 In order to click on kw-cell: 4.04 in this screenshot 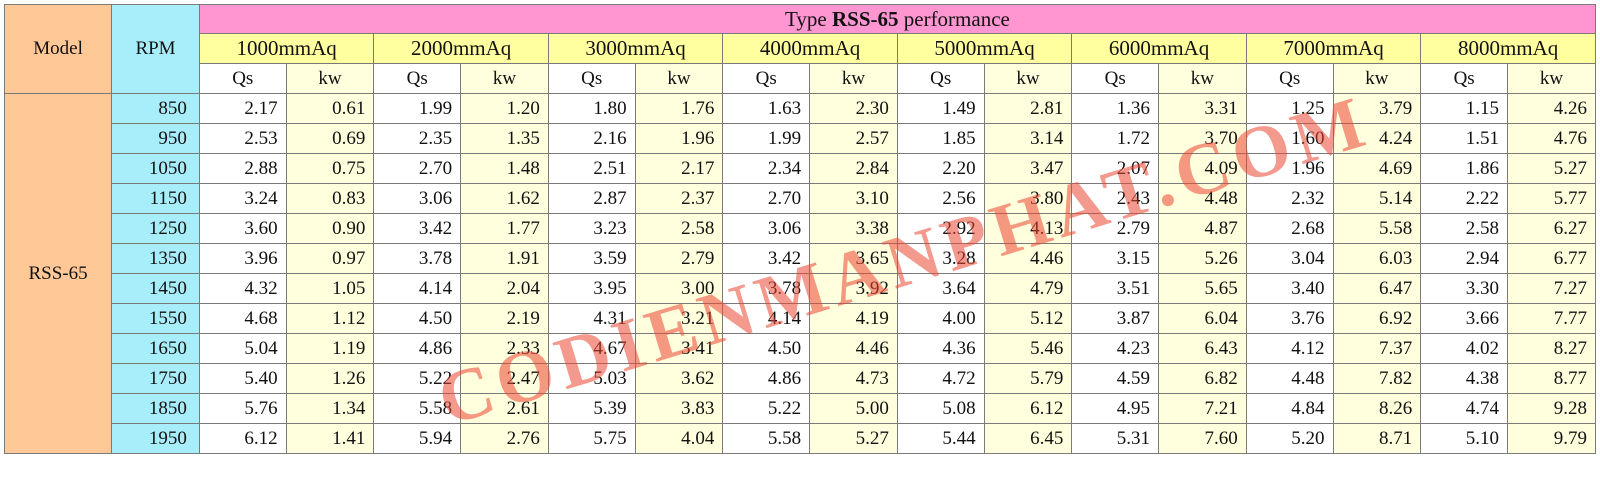, I will do `click(679, 438)`.